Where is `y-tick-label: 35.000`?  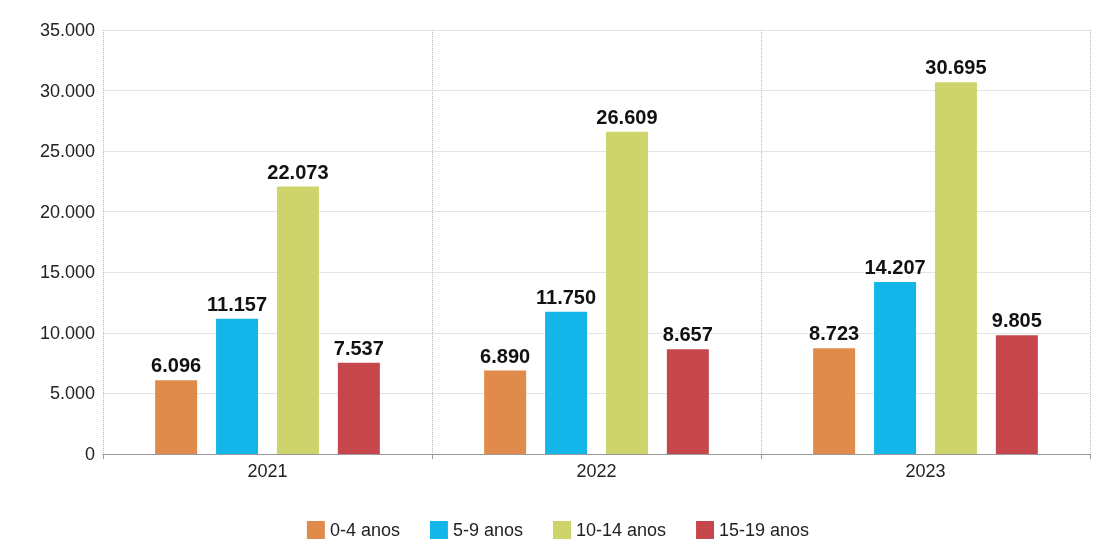
y-tick-label: 35.000 is located at coordinates (67, 30).